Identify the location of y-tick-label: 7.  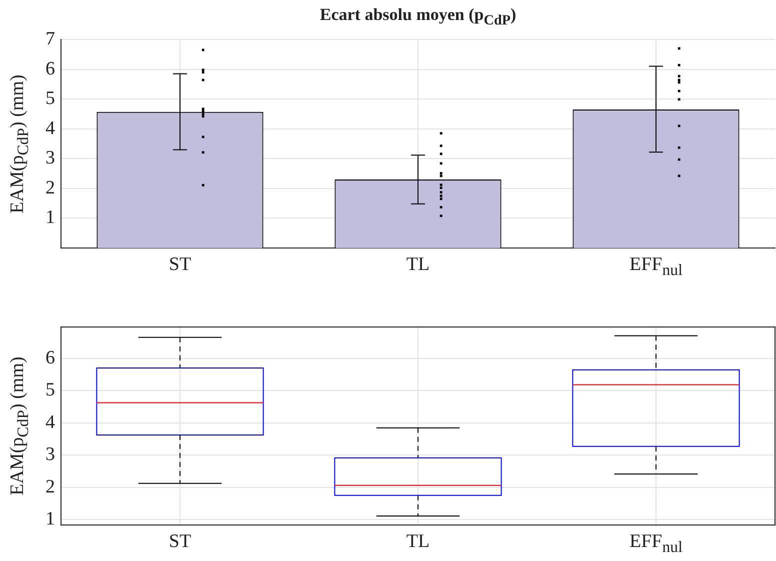
(50, 39).